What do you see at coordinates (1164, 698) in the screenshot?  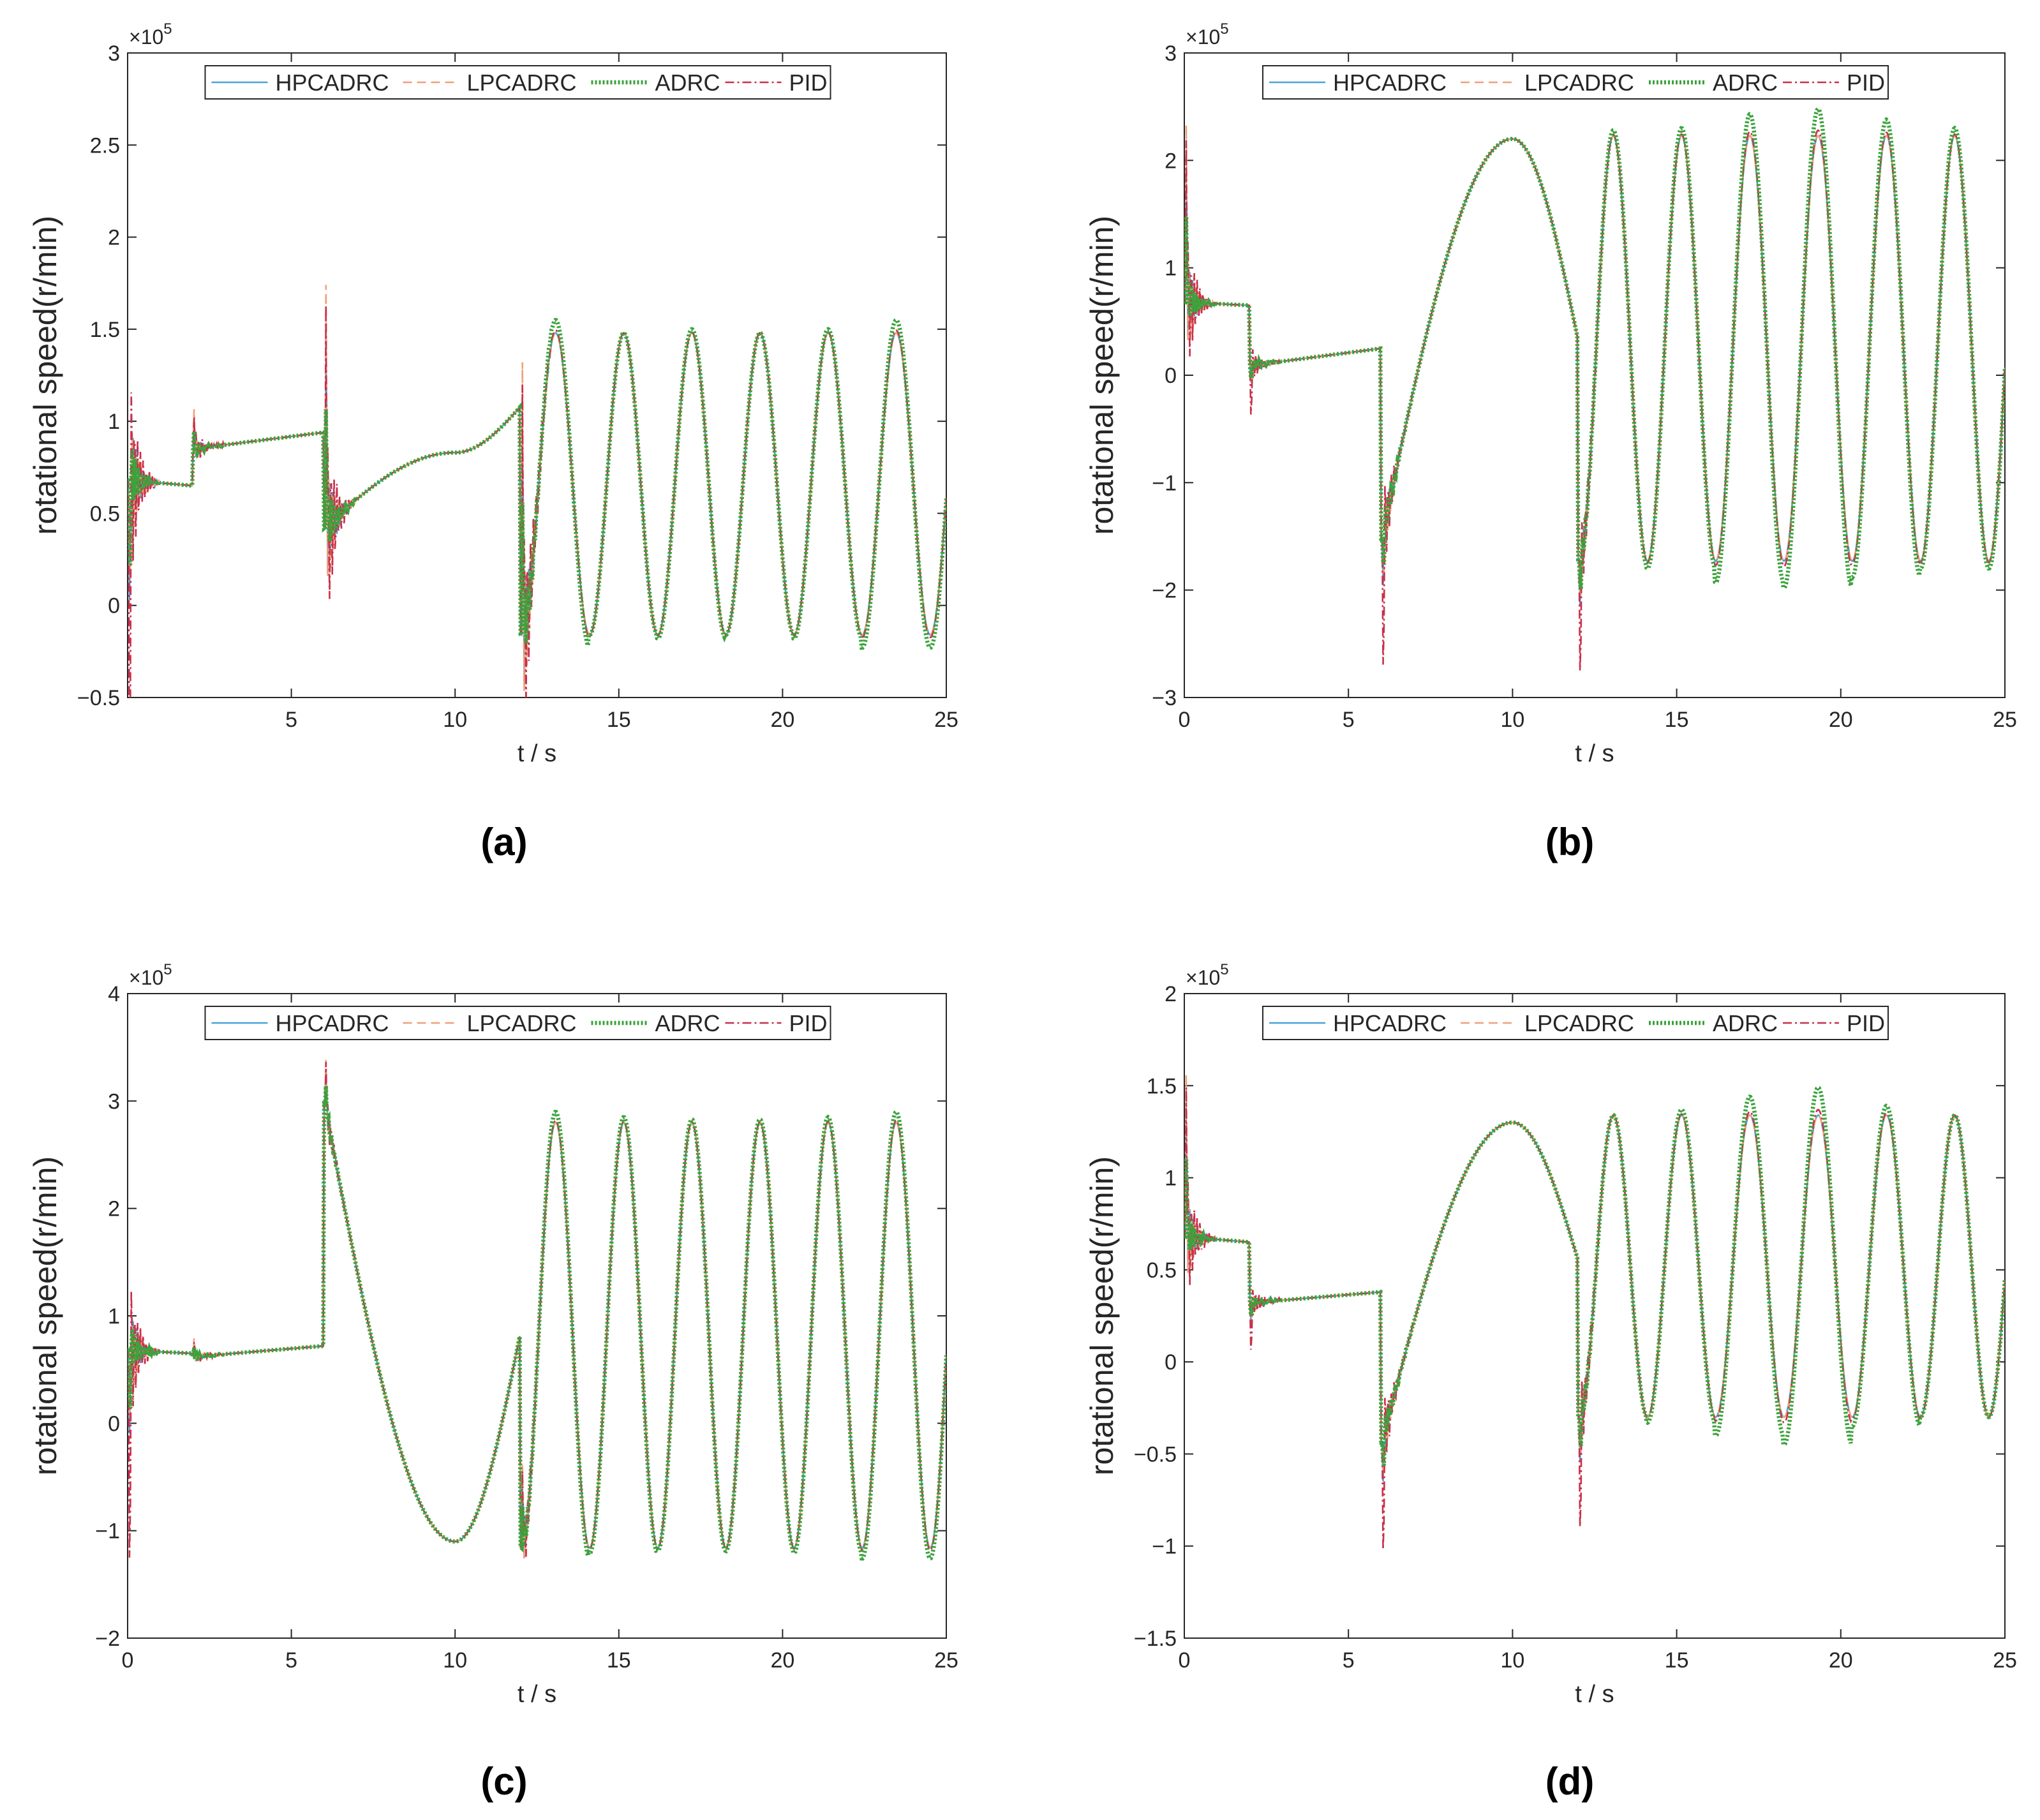 I see `y-tick-label: −3` at bounding box center [1164, 698].